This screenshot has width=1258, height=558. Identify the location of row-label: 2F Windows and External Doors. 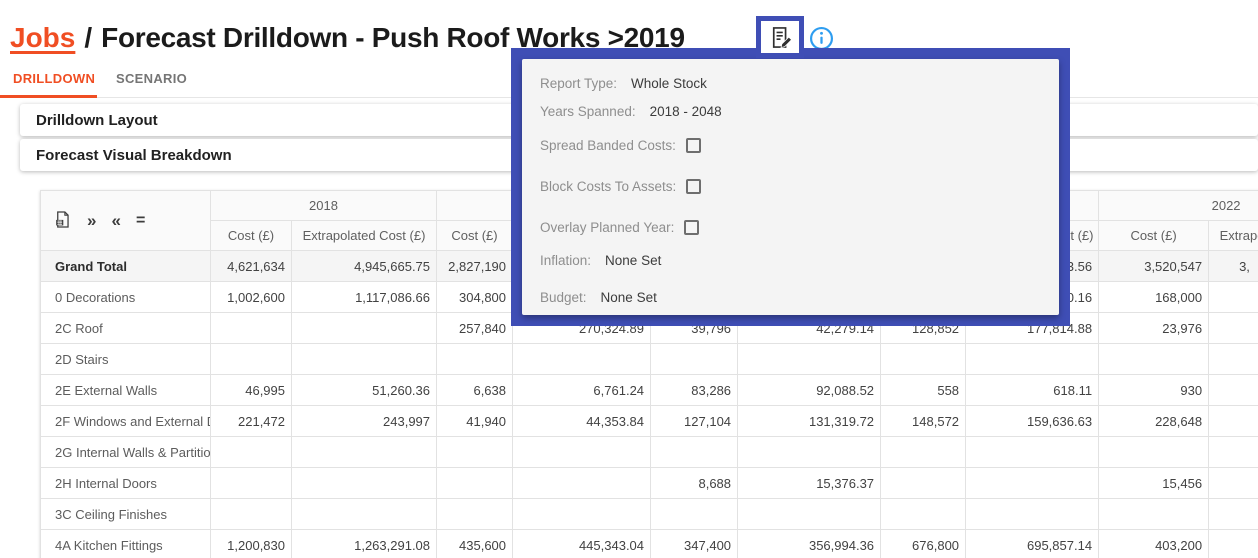
(125, 421).